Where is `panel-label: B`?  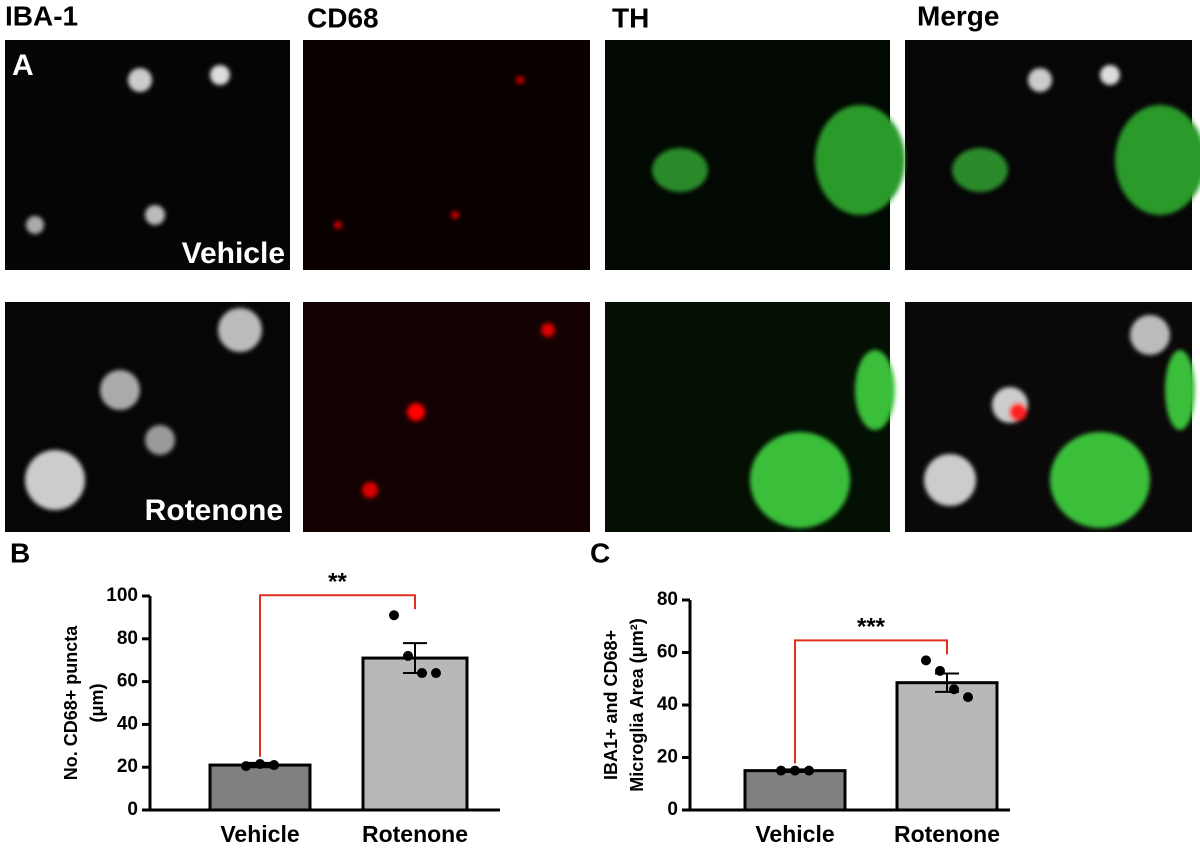 panel-label: B is located at coordinates (20, 552).